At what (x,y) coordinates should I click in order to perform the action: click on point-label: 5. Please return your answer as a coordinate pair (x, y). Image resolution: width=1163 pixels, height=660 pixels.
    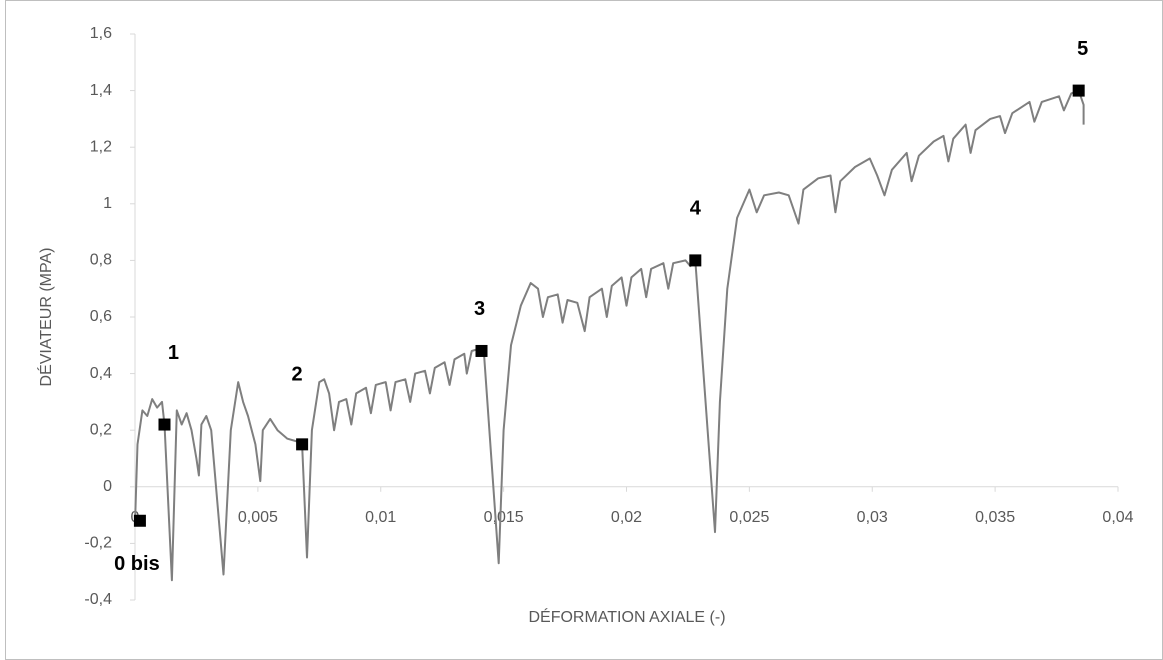
    Looking at the image, I should click on (1082, 49).